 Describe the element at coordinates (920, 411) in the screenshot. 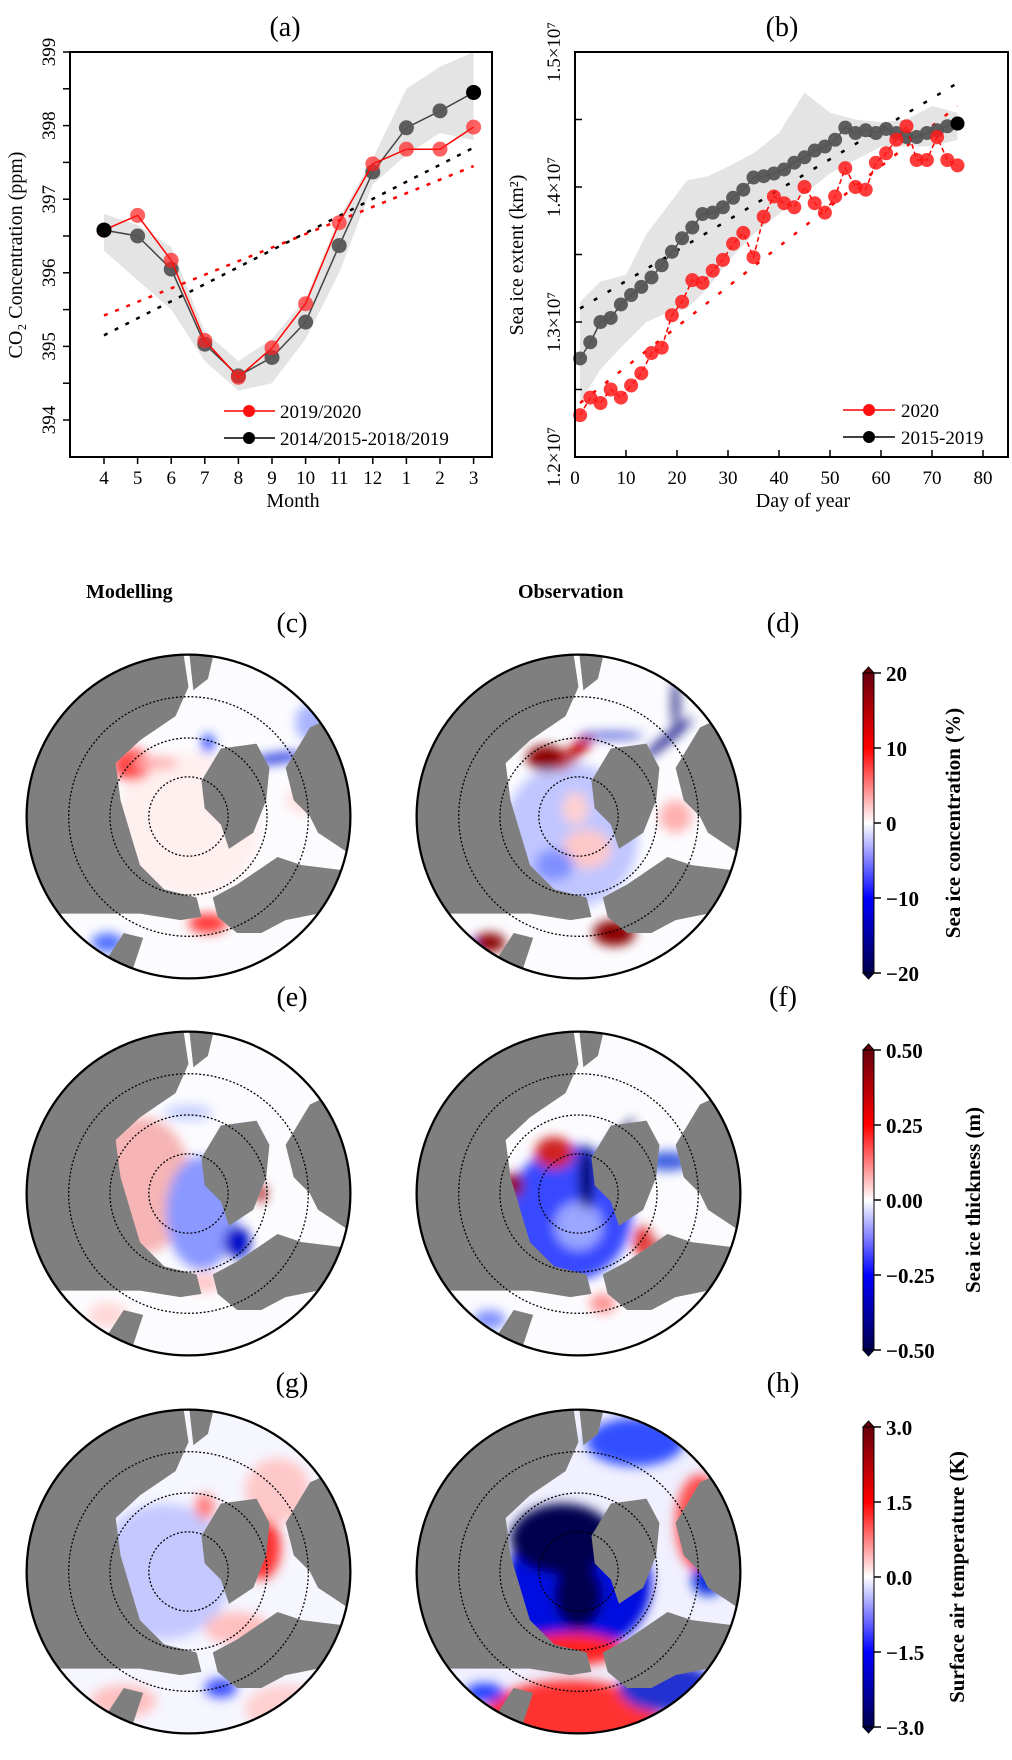

I see `legend-label: 2020` at that location.